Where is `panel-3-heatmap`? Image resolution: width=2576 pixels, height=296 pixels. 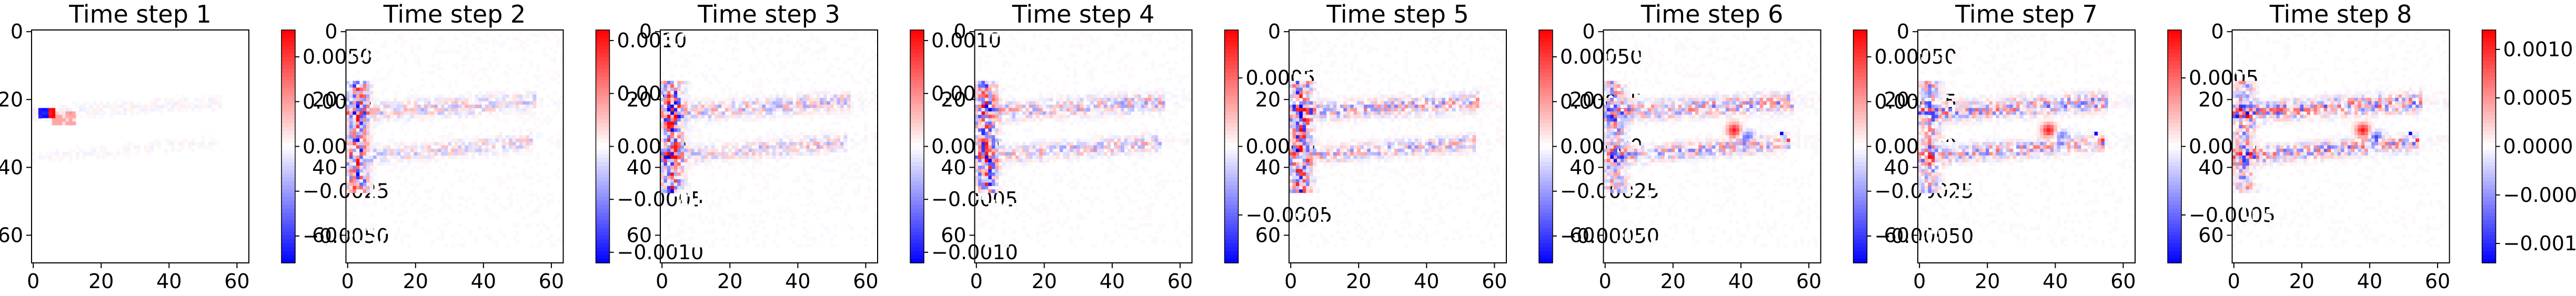 panel-3-heatmap is located at coordinates (769, 139).